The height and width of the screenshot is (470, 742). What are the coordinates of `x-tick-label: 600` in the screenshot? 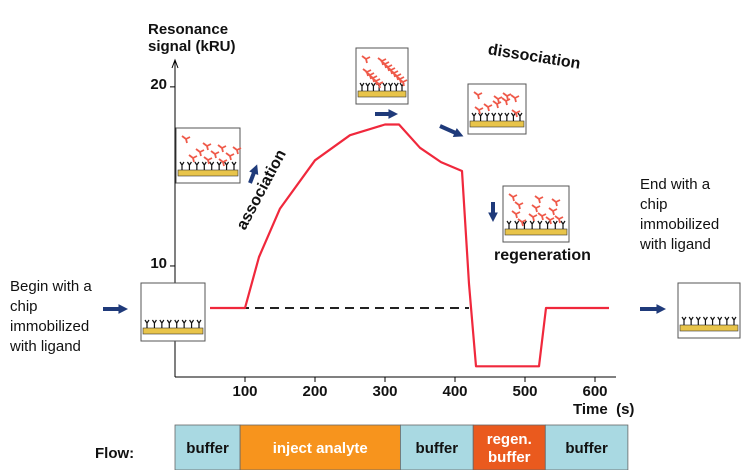 It's located at (594, 391).